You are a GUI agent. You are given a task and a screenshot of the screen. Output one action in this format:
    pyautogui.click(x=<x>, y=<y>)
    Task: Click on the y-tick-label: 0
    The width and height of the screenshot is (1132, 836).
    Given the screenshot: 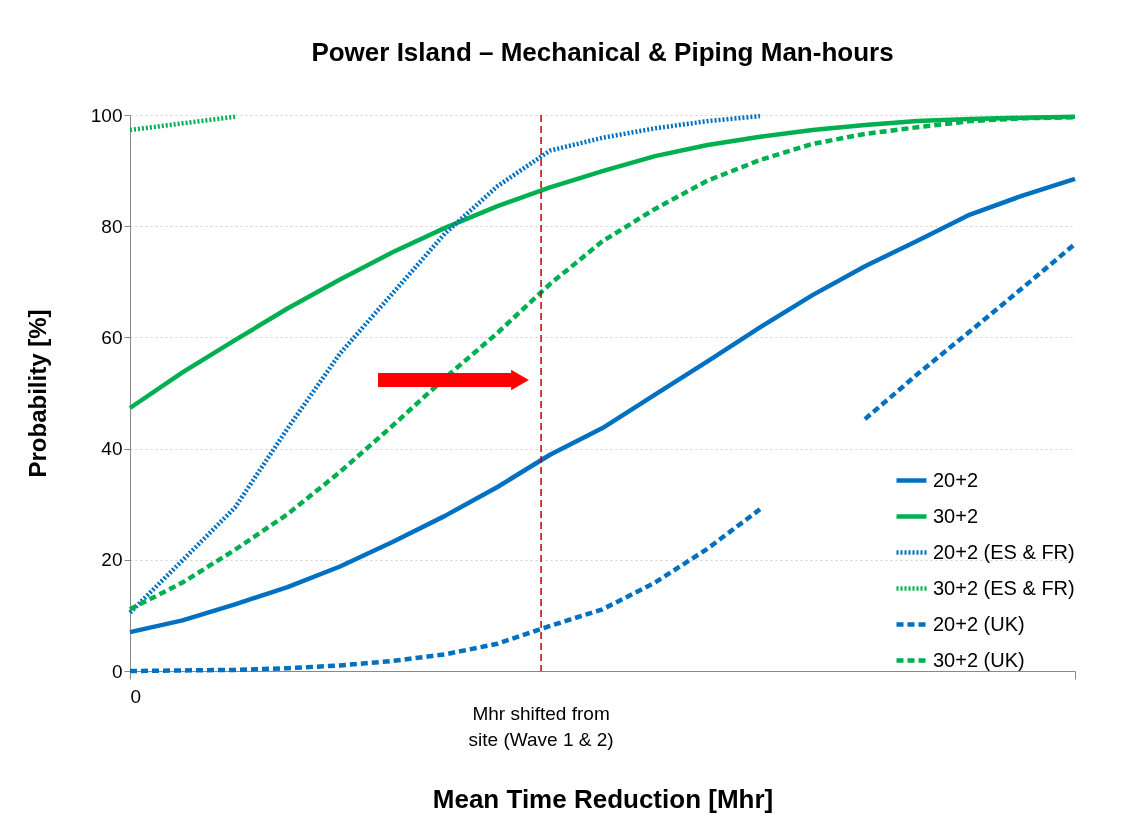 What is the action you would take?
    pyautogui.click(x=117, y=671)
    